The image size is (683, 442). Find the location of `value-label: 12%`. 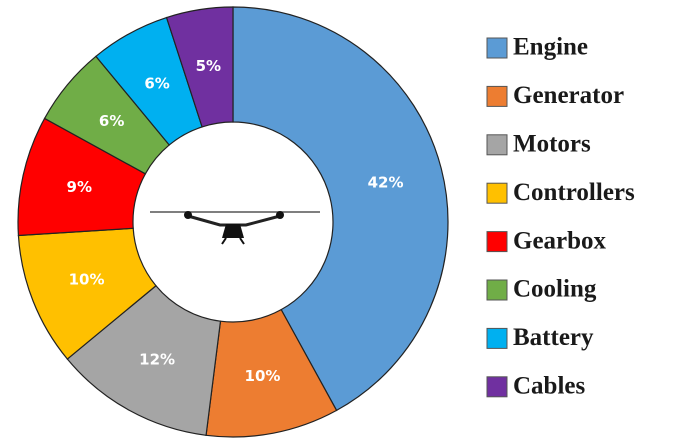

value-label: 12% is located at coordinates (157, 360).